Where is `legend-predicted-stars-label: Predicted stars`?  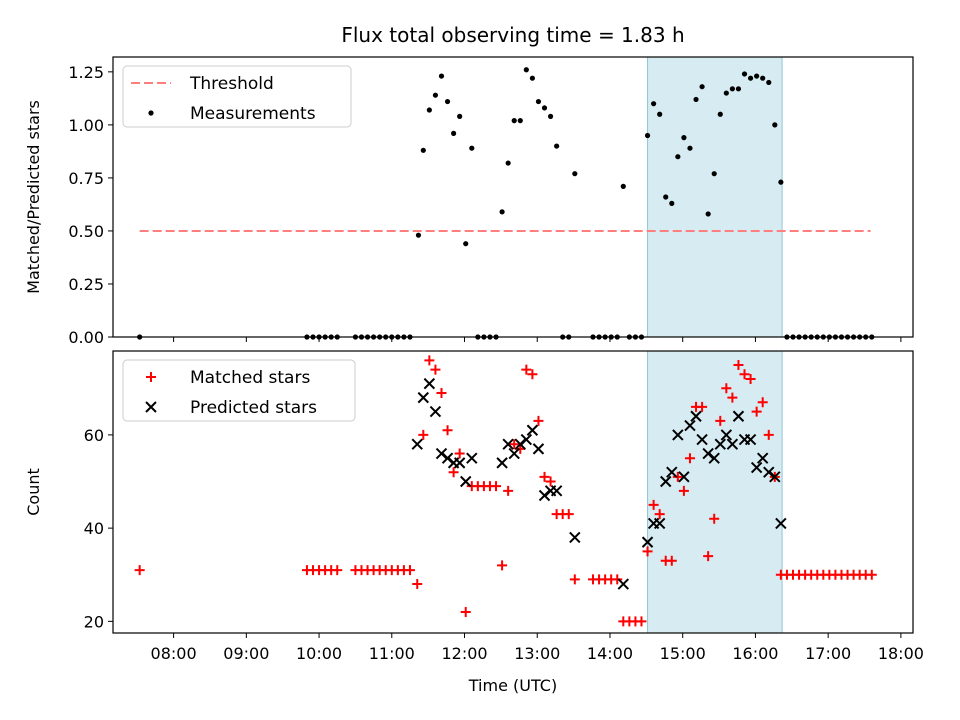
legend-predicted-stars-label: Predicted stars is located at coordinates (253, 408).